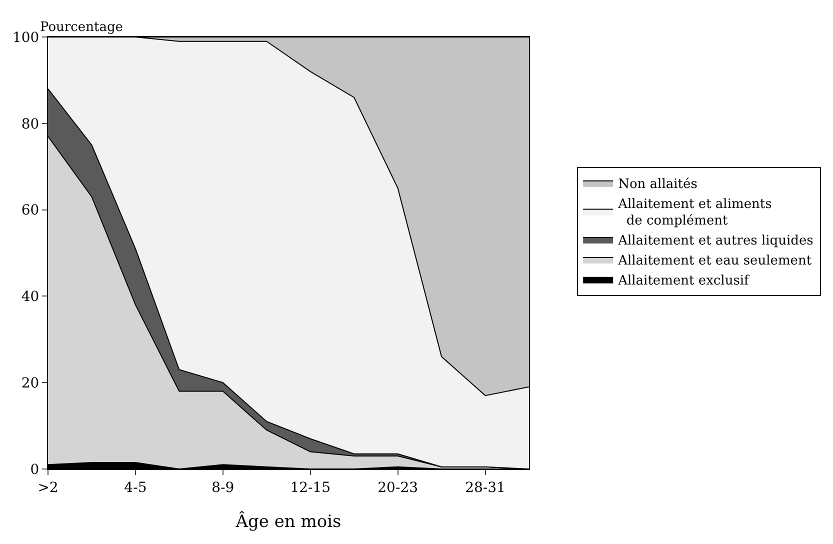  Describe the element at coordinates (714, 261) in the screenshot. I see `legend-label: Allaitement et eau seulement` at that location.